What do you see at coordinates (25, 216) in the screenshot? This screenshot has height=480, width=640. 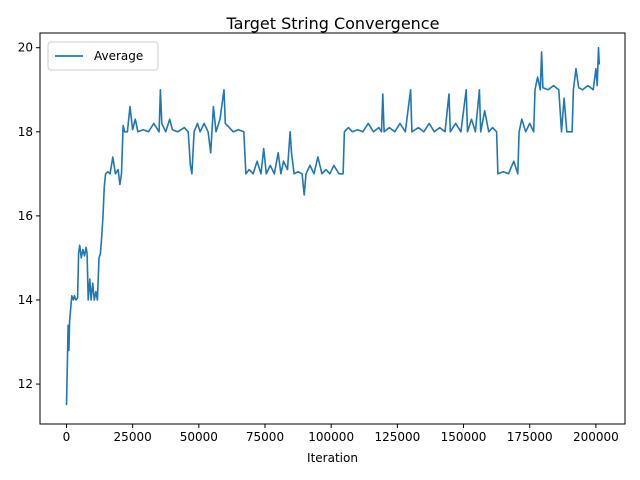 I see `y-tick-label: 16` at bounding box center [25, 216].